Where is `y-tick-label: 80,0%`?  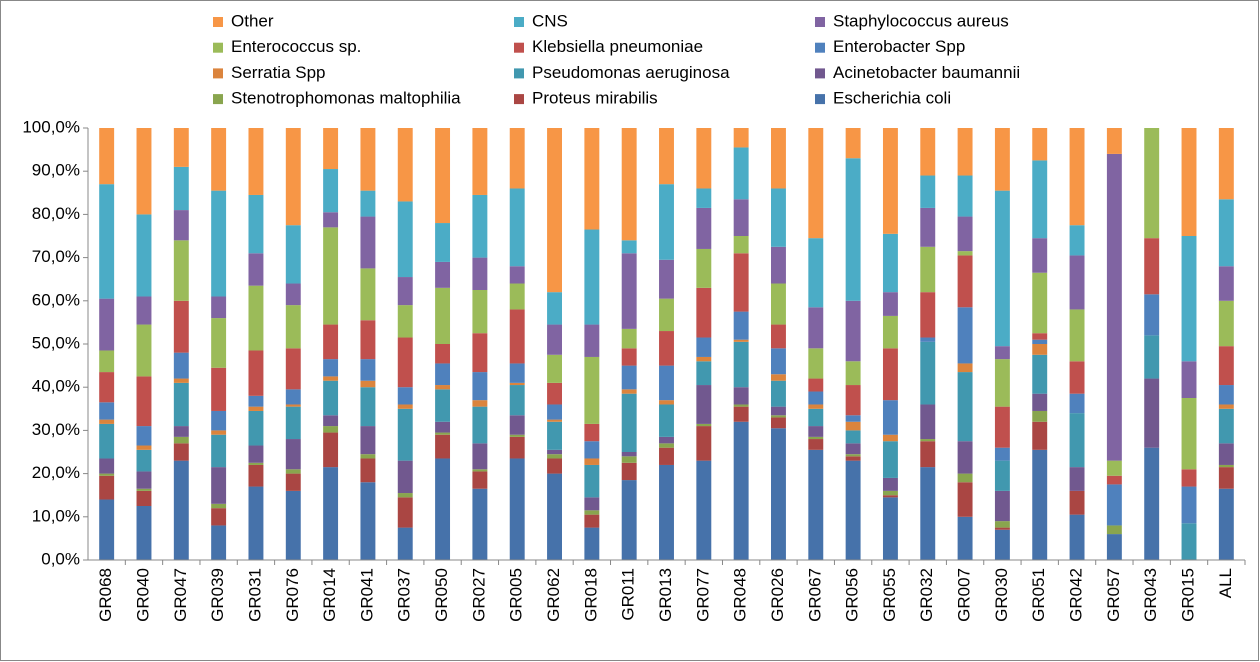 y-tick-label: 80,0% is located at coordinates (56, 213).